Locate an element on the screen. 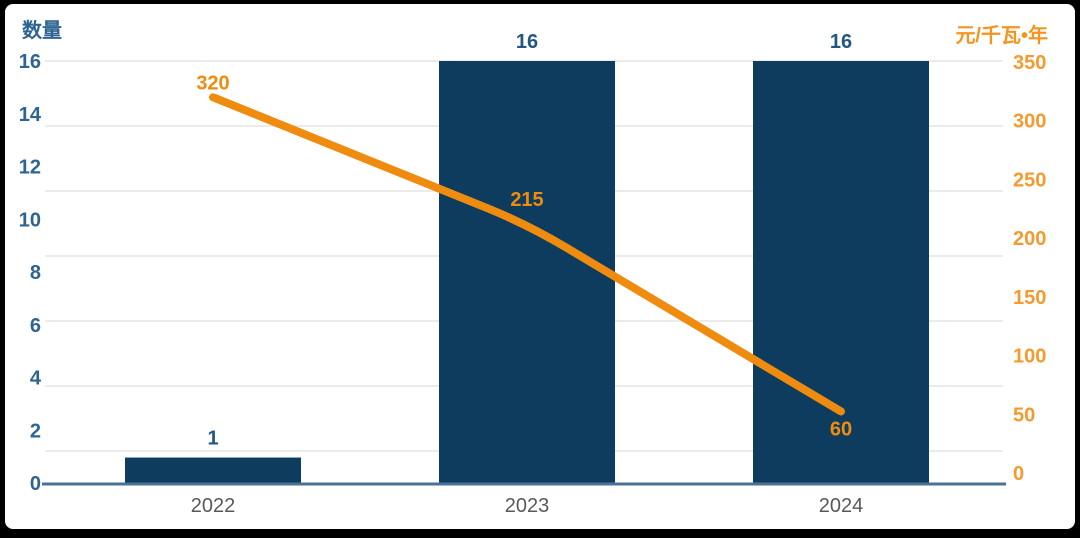 The image size is (1080, 538). left-axis-tick-label: 4 is located at coordinates (36, 379).